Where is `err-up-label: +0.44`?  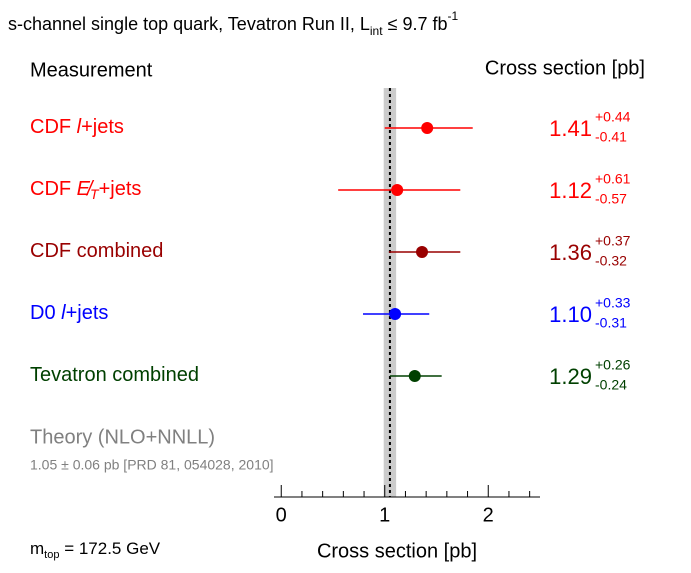 err-up-label: +0.44 is located at coordinates (613, 117).